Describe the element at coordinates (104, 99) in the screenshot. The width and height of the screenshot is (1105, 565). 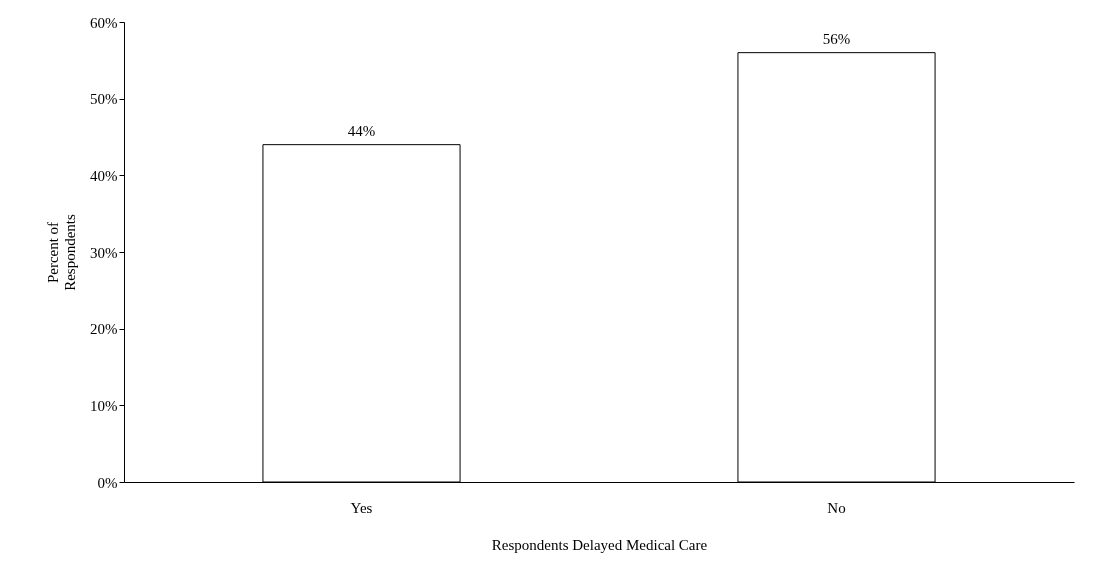
I see `y-tick-label: 50%` at that location.